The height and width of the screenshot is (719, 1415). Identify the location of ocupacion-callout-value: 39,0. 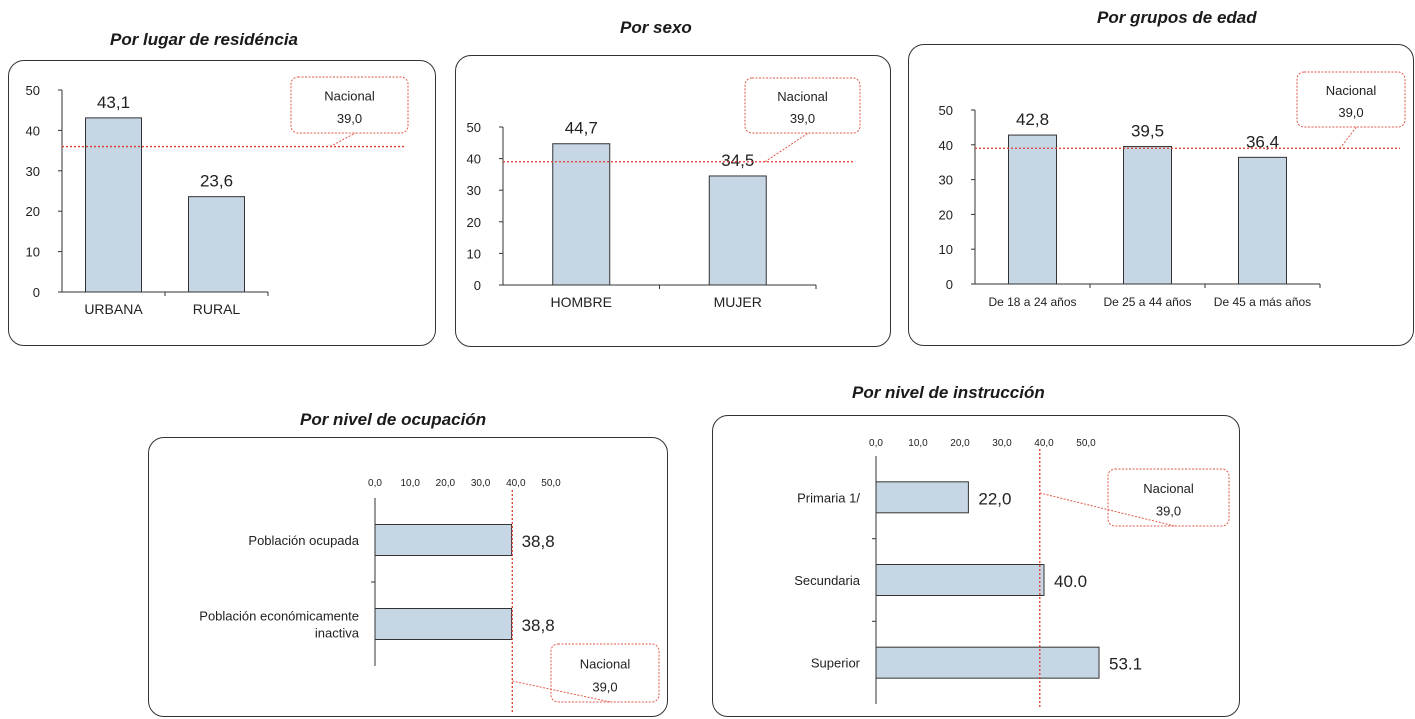
(604, 687).